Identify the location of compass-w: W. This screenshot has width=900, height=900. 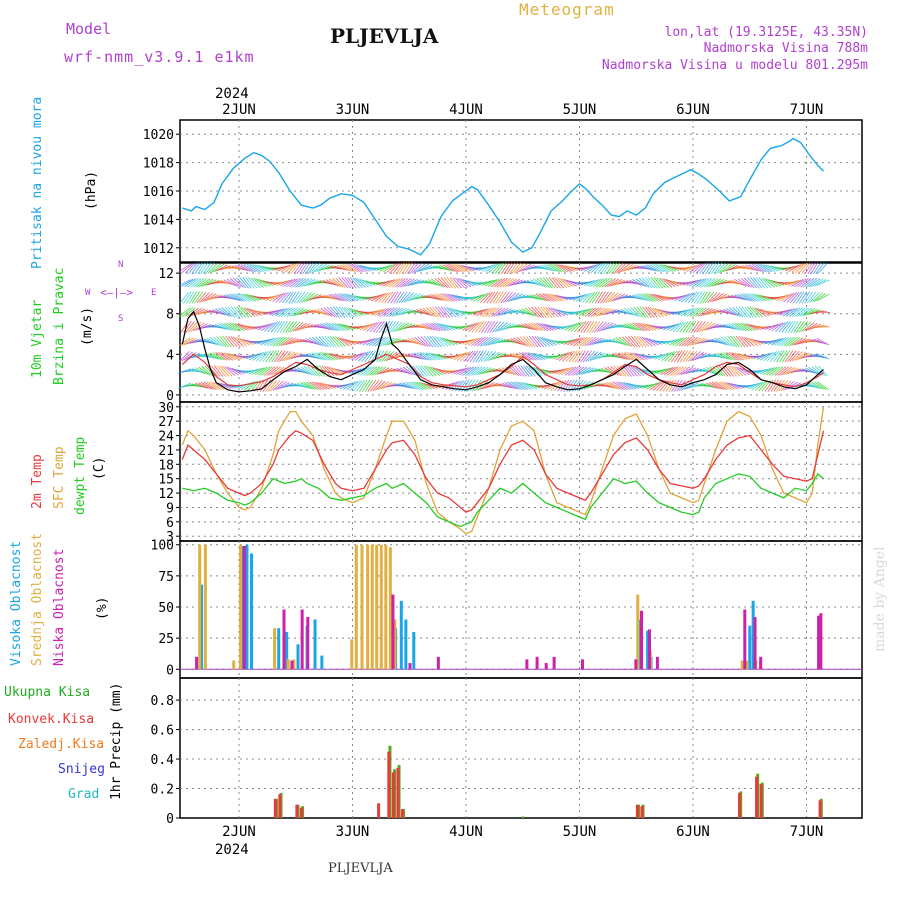
(88, 293).